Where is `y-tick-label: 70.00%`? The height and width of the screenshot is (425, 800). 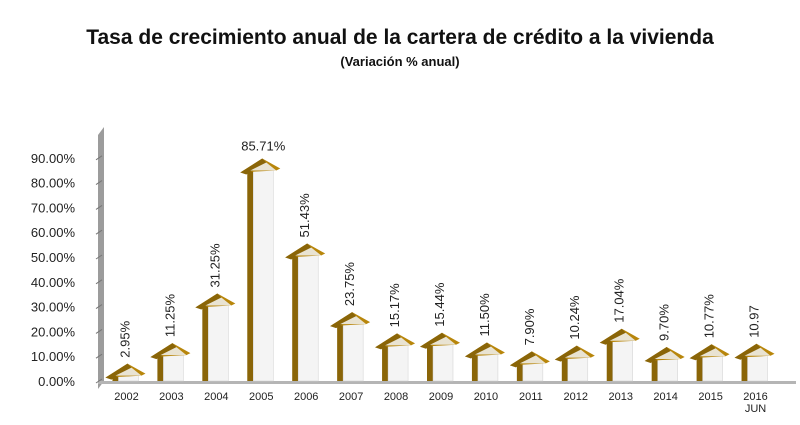 y-tick-label: 70.00% is located at coordinates (53, 207).